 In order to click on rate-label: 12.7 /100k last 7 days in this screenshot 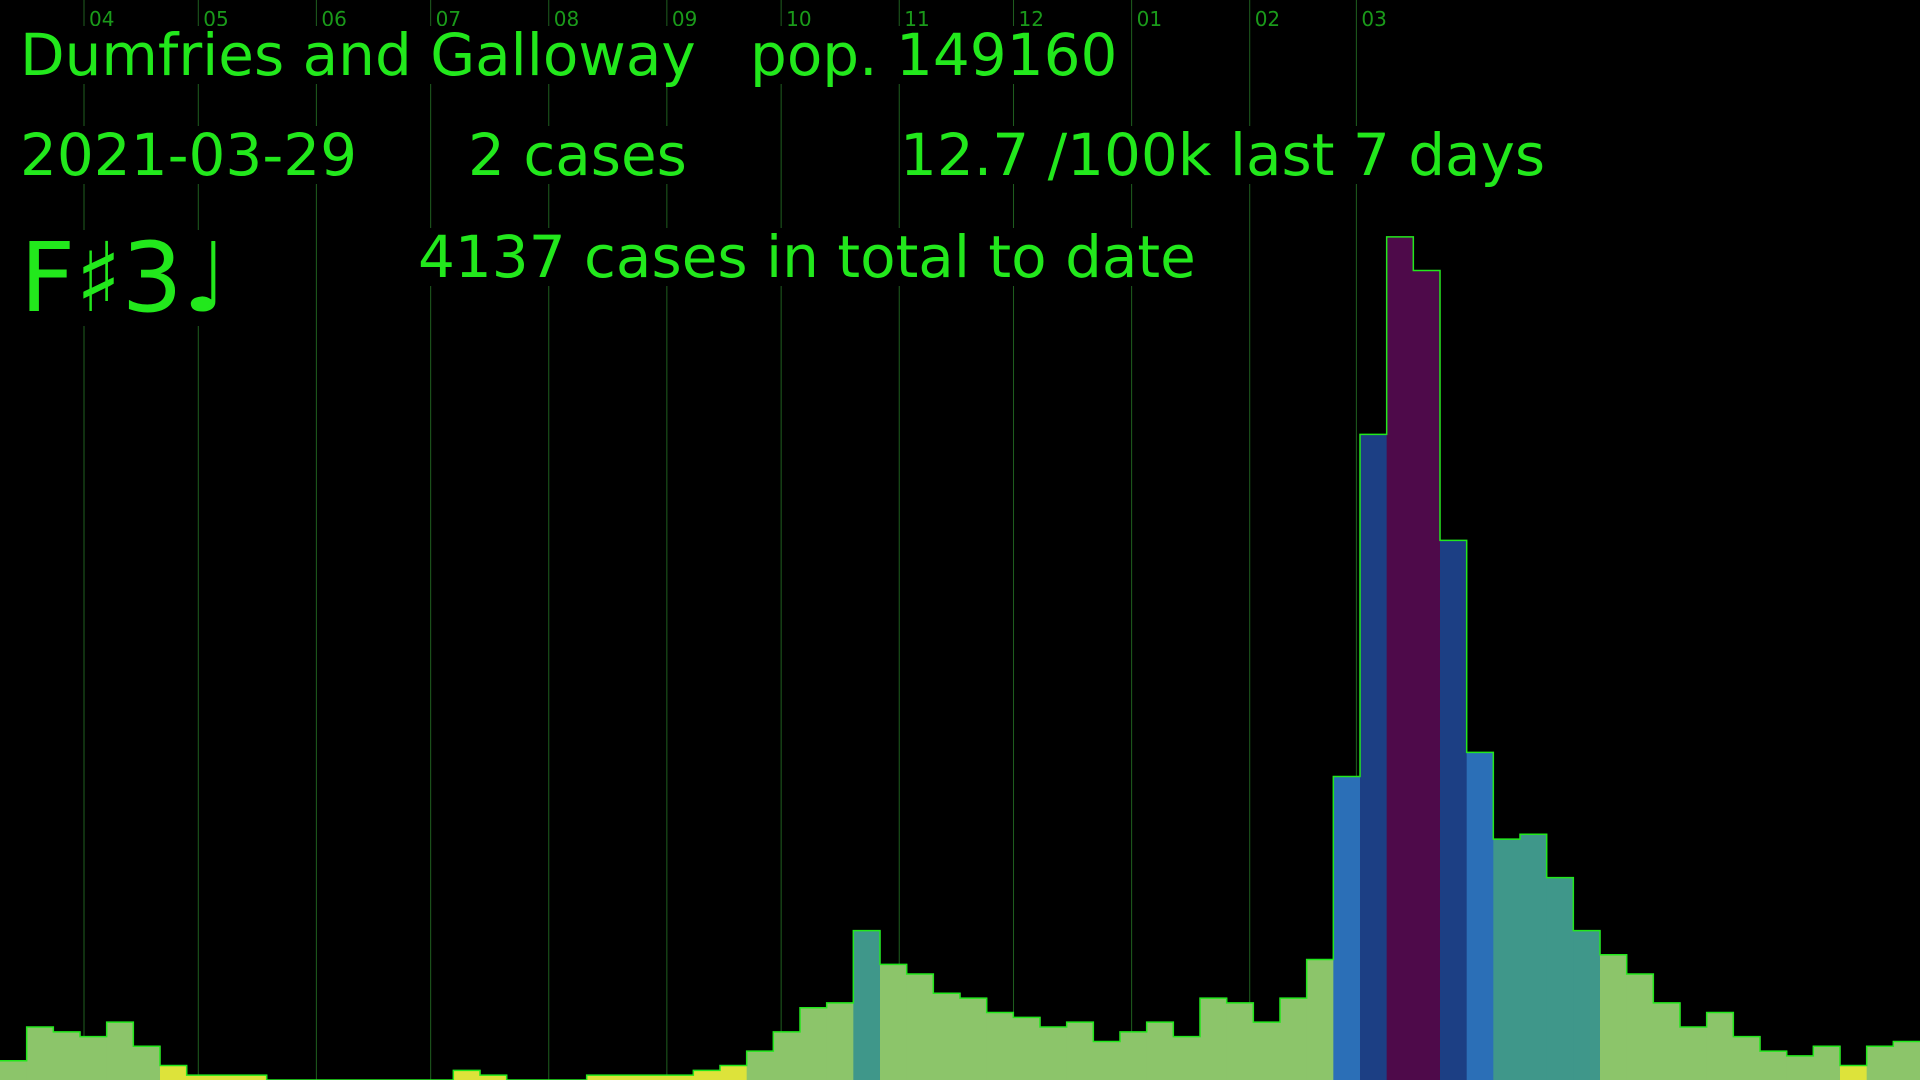, I will do `click(1223, 155)`.